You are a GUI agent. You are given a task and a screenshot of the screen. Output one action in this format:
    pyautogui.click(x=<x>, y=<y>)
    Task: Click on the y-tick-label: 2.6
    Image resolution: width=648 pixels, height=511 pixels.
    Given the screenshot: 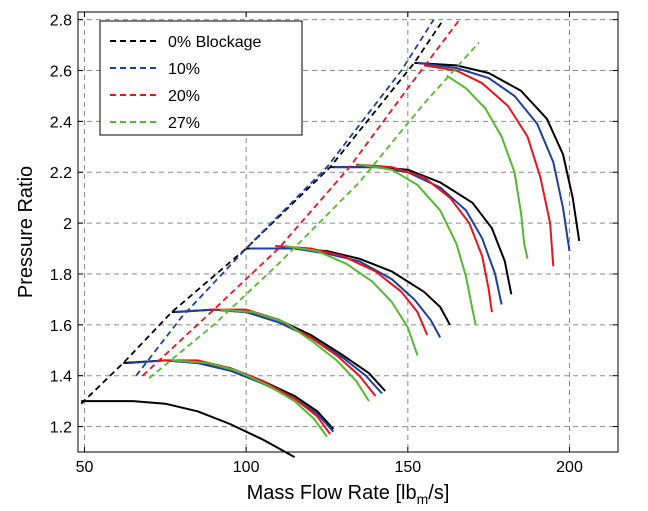 What is the action you would take?
    pyautogui.click(x=61, y=71)
    